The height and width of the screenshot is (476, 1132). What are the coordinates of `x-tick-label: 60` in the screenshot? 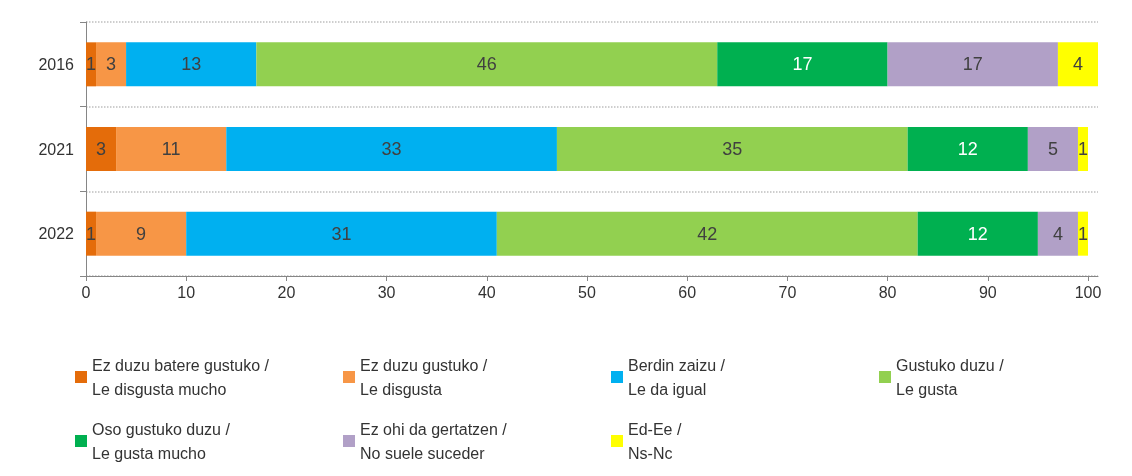 It's located at (687, 292).